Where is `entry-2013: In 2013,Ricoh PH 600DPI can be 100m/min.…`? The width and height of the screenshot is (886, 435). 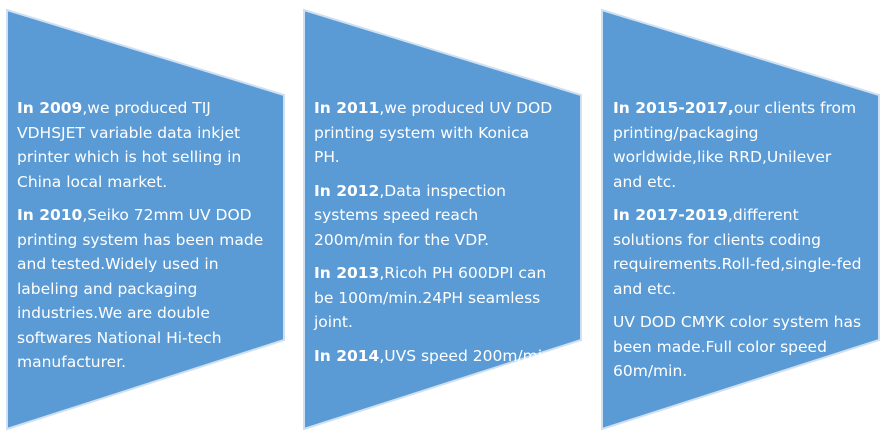 entry-2013: In 2013,Ricoh PH 600DPI can be 100m/min.… is located at coordinates (436, 298).